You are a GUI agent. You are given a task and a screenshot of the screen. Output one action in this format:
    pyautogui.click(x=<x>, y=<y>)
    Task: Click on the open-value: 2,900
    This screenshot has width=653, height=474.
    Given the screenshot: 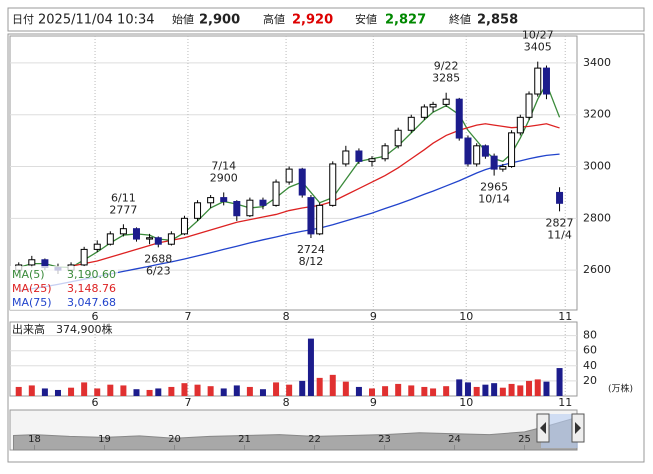 What is the action you would take?
    pyautogui.click(x=219, y=20)
    